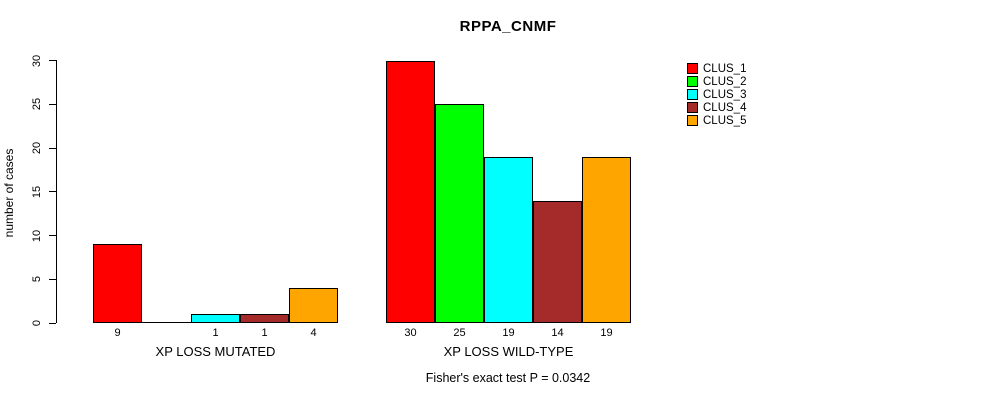  I want to click on y-tick-label: 25, so click(37, 104).